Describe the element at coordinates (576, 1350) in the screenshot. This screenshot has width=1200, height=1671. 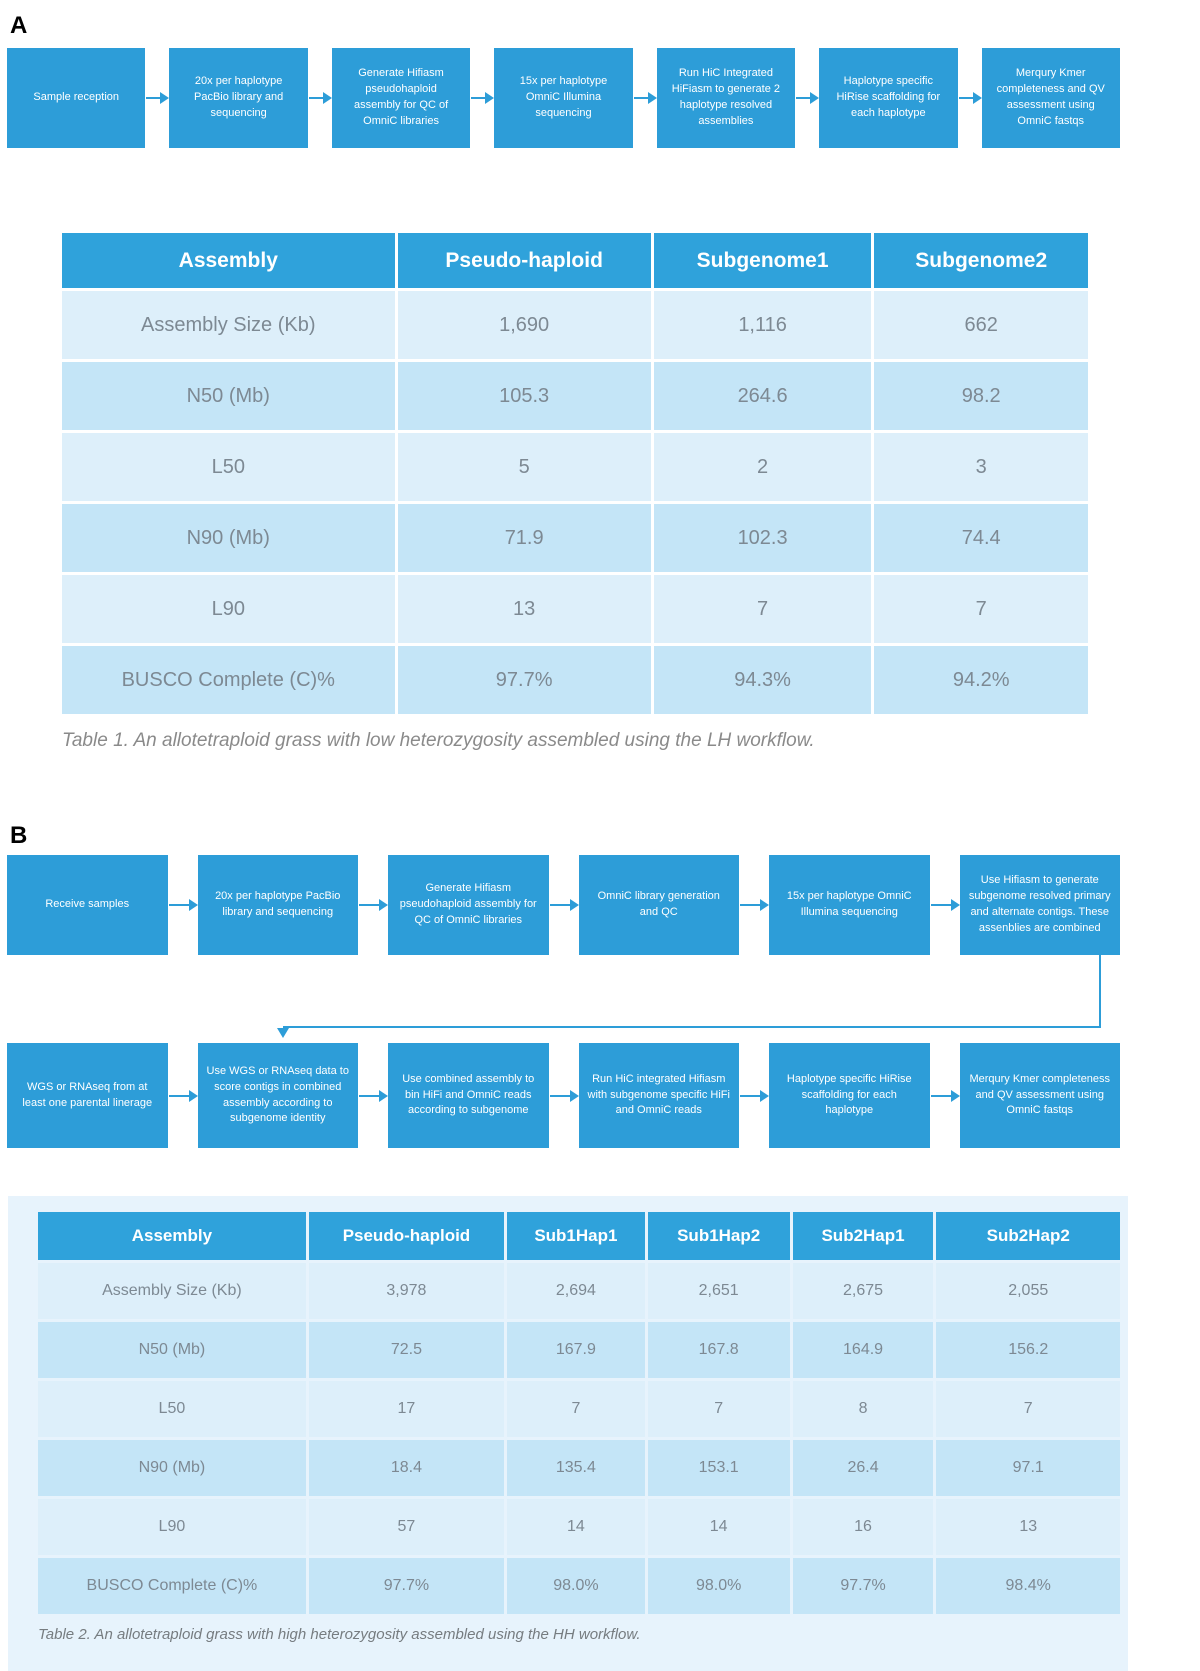
I see `table-cell: 167.9` at that location.